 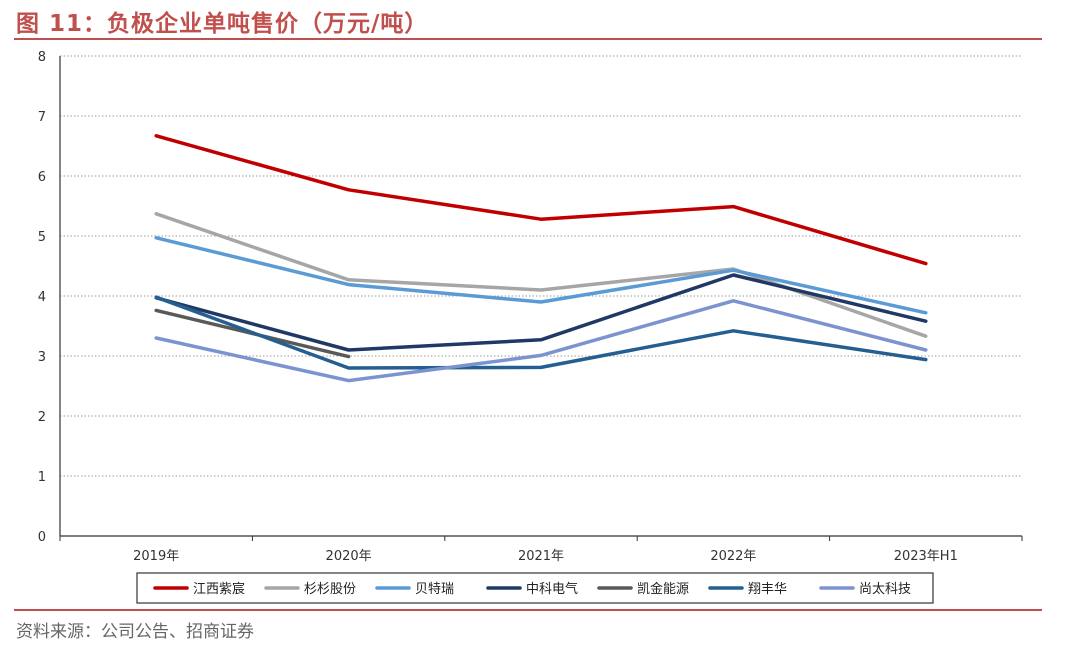 I want to click on x-tick-label: 2023年H1, so click(x=926, y=556).